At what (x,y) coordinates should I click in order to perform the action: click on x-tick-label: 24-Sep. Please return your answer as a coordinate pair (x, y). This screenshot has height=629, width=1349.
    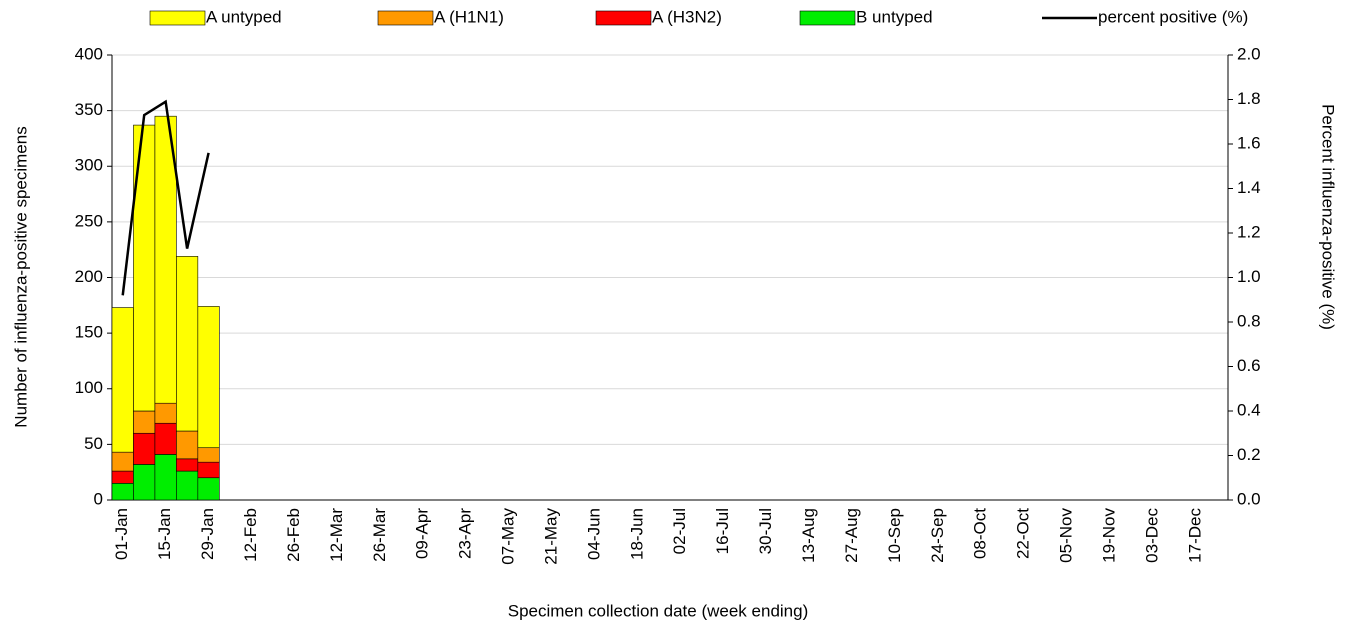
    Looking at the image, I should click on (937, 535).